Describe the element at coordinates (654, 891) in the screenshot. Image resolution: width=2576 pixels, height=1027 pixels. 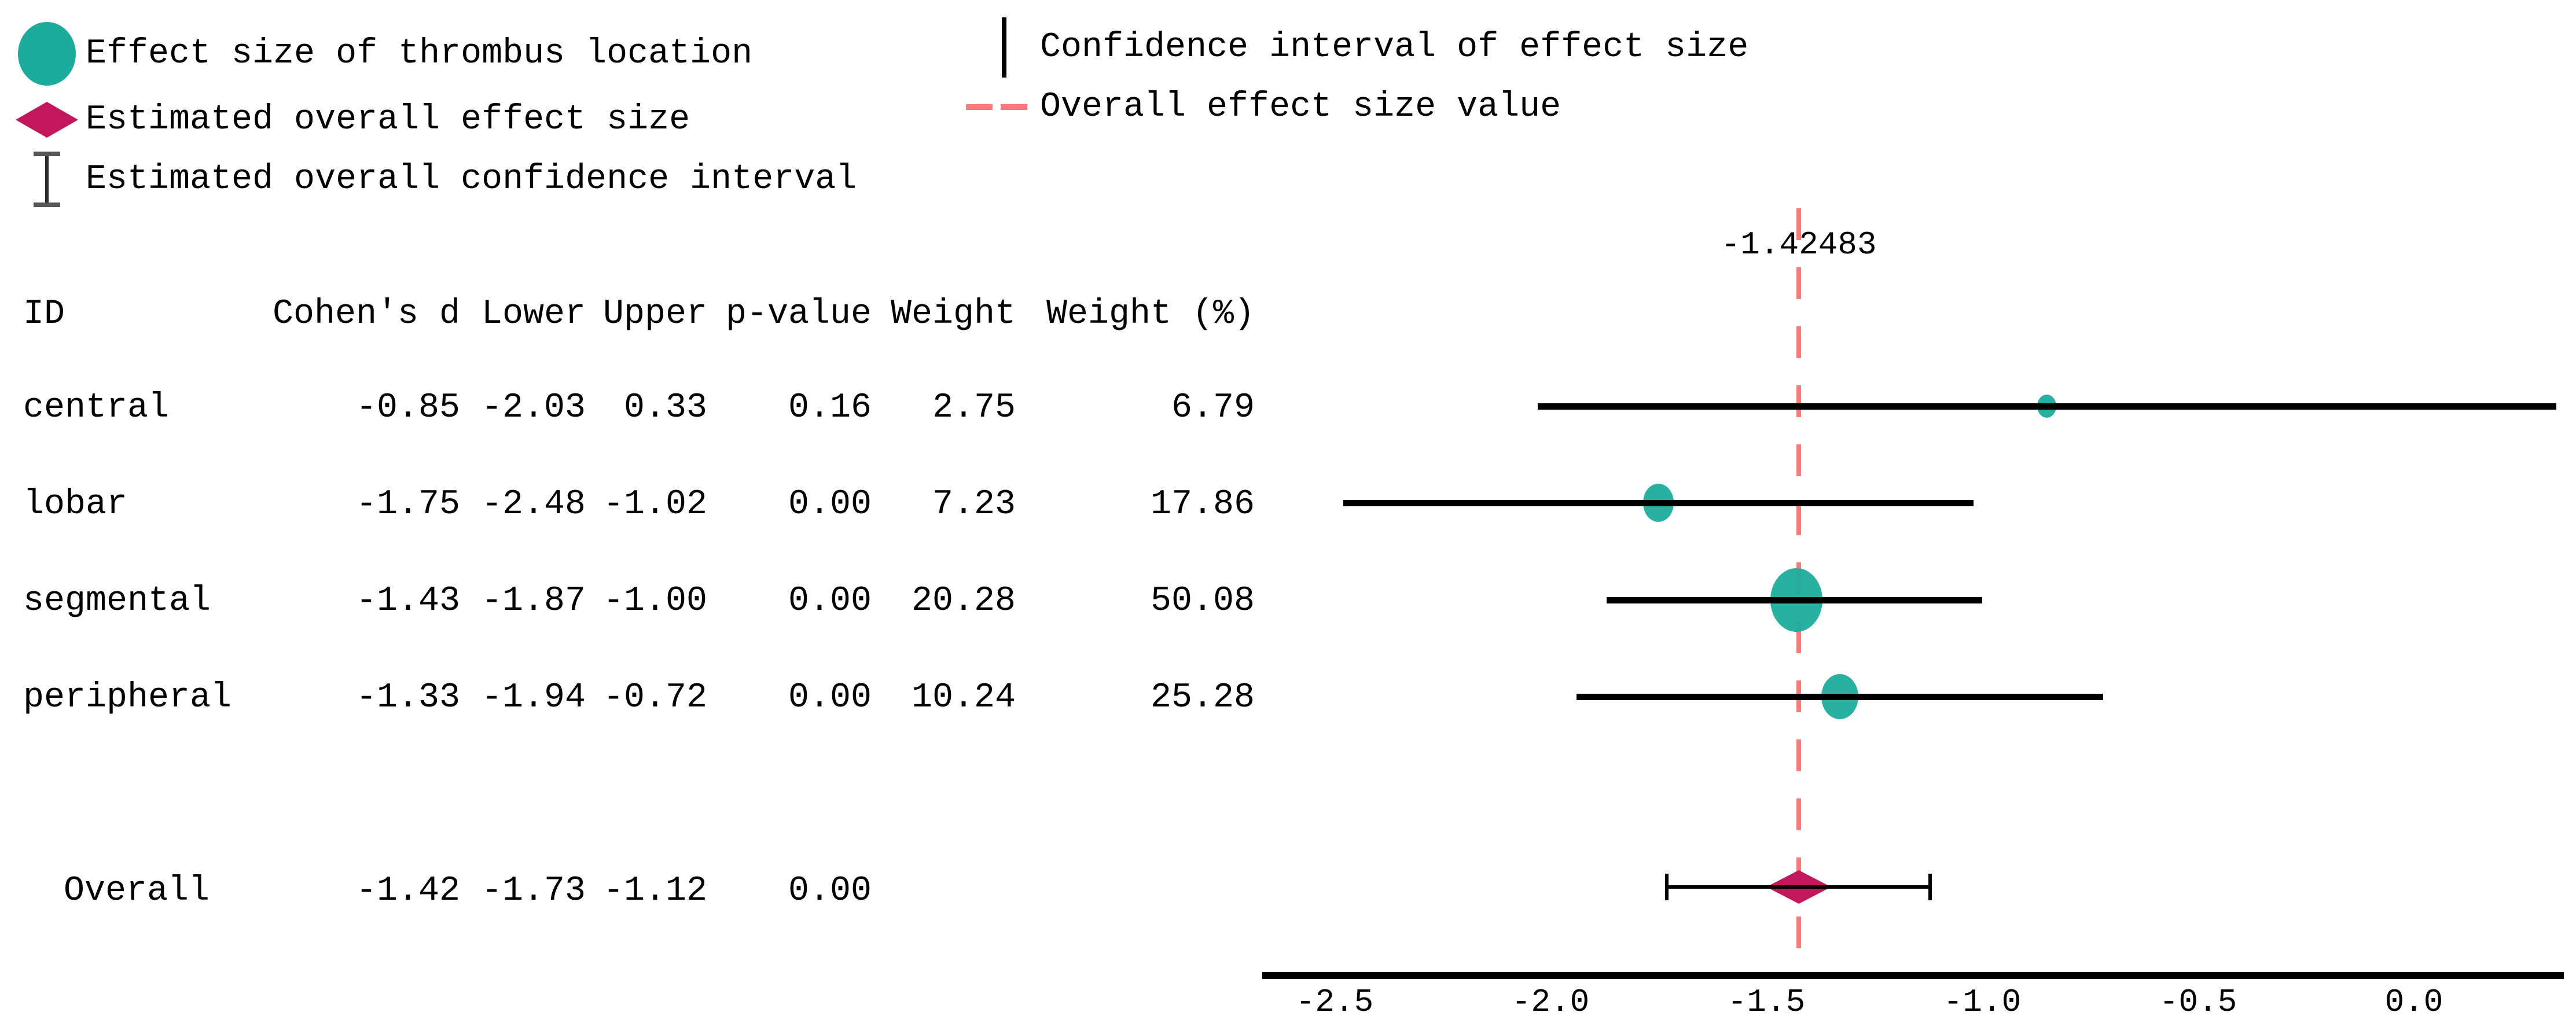
I see `table-row-overall-cell-upper: -1.12` at that location.